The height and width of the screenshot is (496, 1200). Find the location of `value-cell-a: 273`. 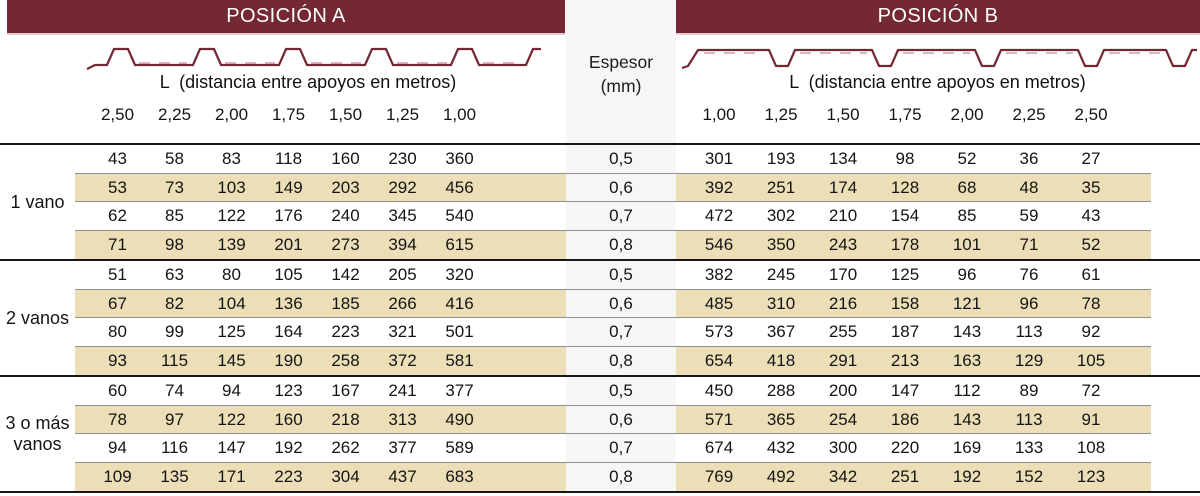

value-cell-a: 273 is located at coordinates (345, 244).